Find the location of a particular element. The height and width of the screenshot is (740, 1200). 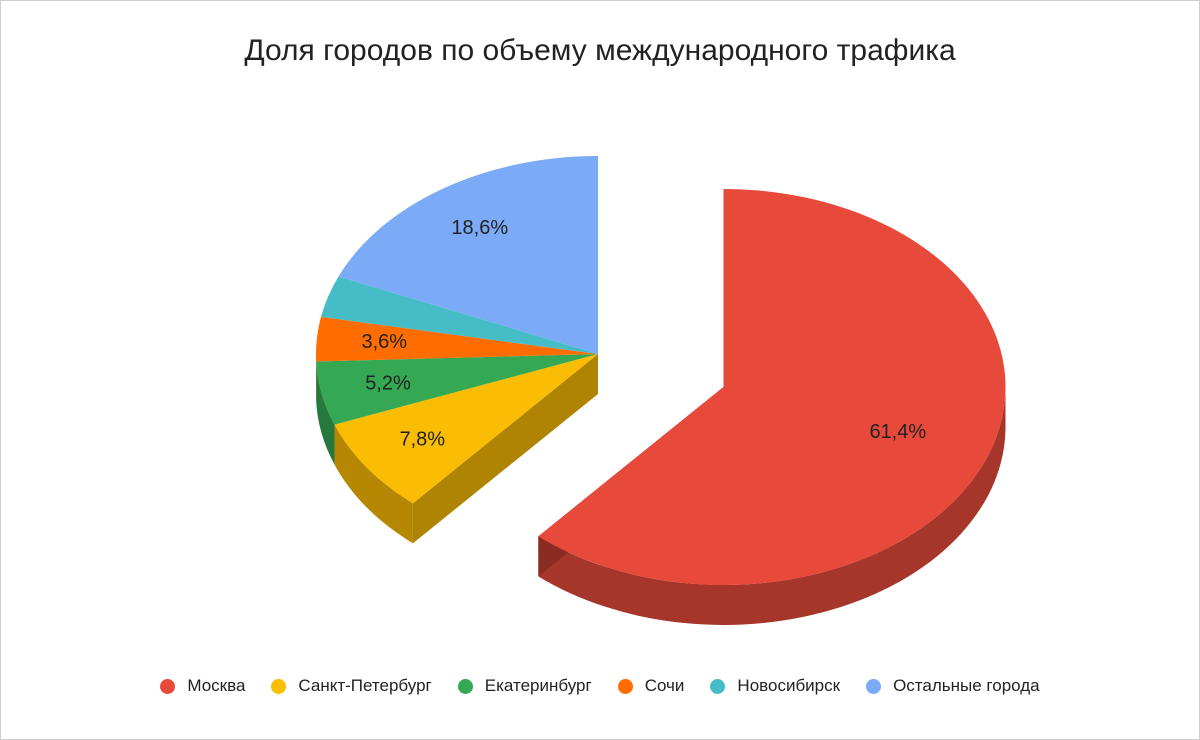

legend-item-москва: Москва is located at coordinates (202, 686).